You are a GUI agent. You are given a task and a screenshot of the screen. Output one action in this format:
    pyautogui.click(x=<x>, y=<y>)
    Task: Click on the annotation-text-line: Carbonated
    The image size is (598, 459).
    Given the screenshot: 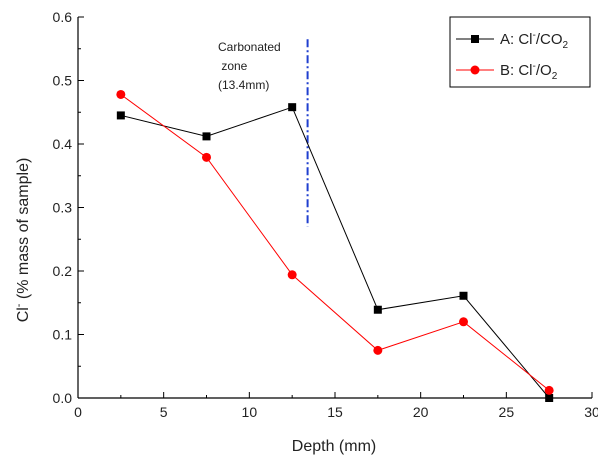 What is the action you would take?
    pyautogui.click(x=249, y=47)
    